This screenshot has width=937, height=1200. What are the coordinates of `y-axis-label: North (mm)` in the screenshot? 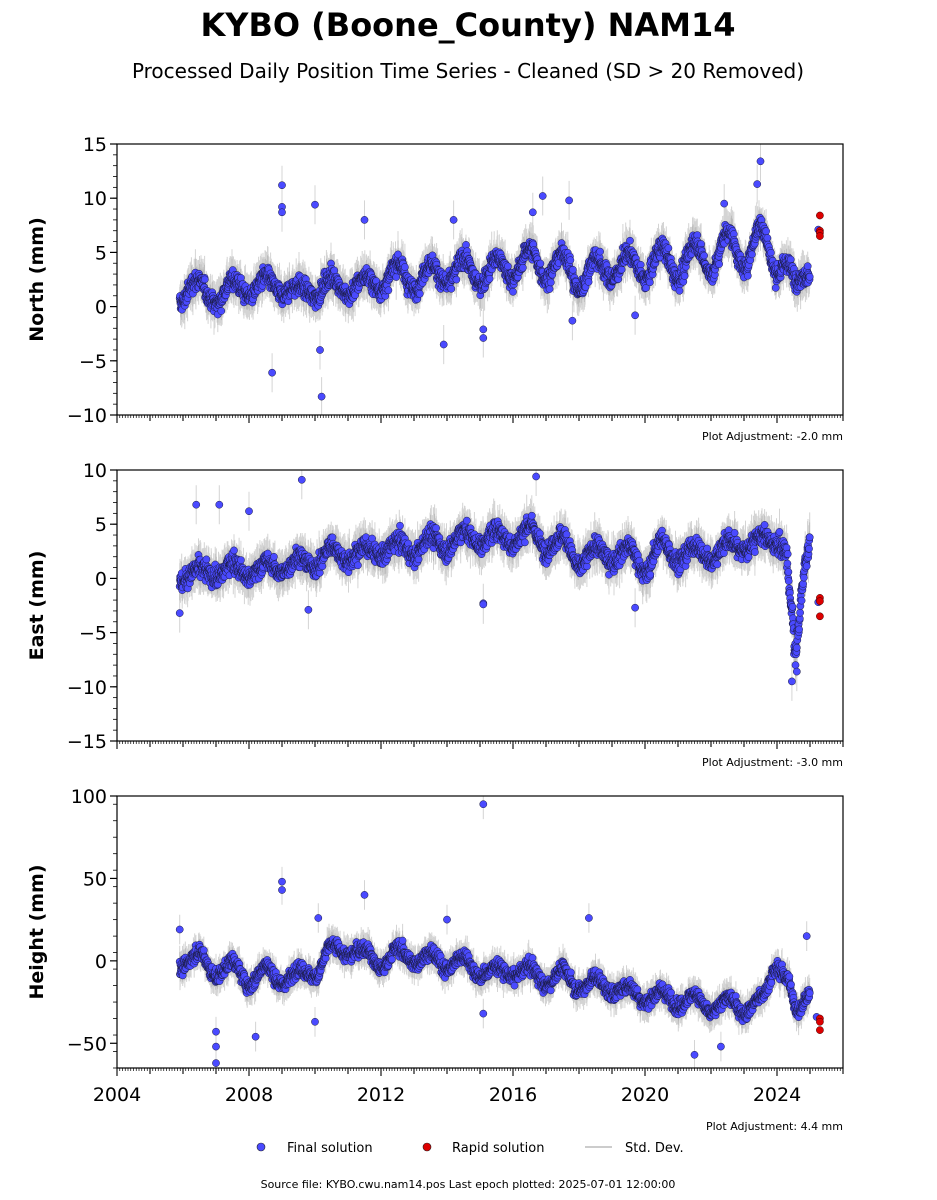 It's located at (37, 279).